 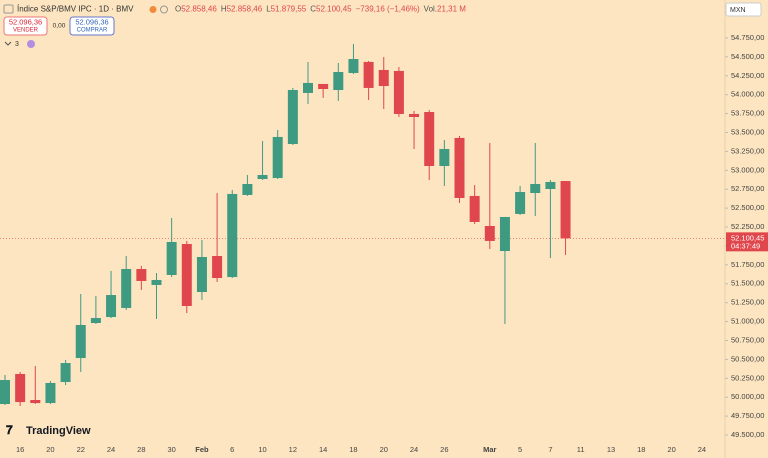 What do you see at coordinates (323, 449) in the screenshot?
I see `x-tick-label: 14` at bounding box center [323, 449].